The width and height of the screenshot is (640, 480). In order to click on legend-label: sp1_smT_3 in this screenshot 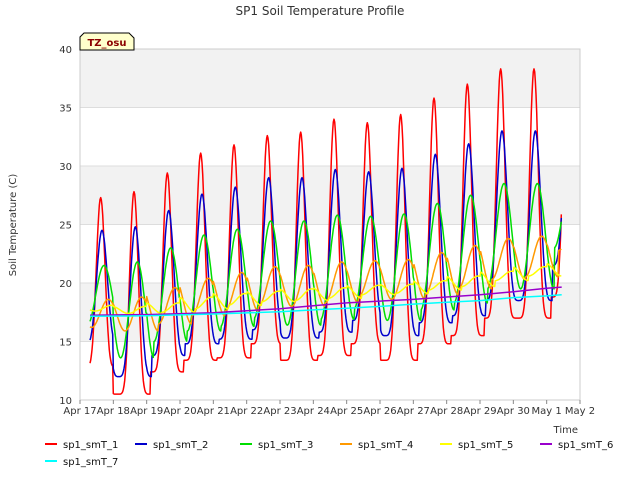, I will do `click(285, 445)`.